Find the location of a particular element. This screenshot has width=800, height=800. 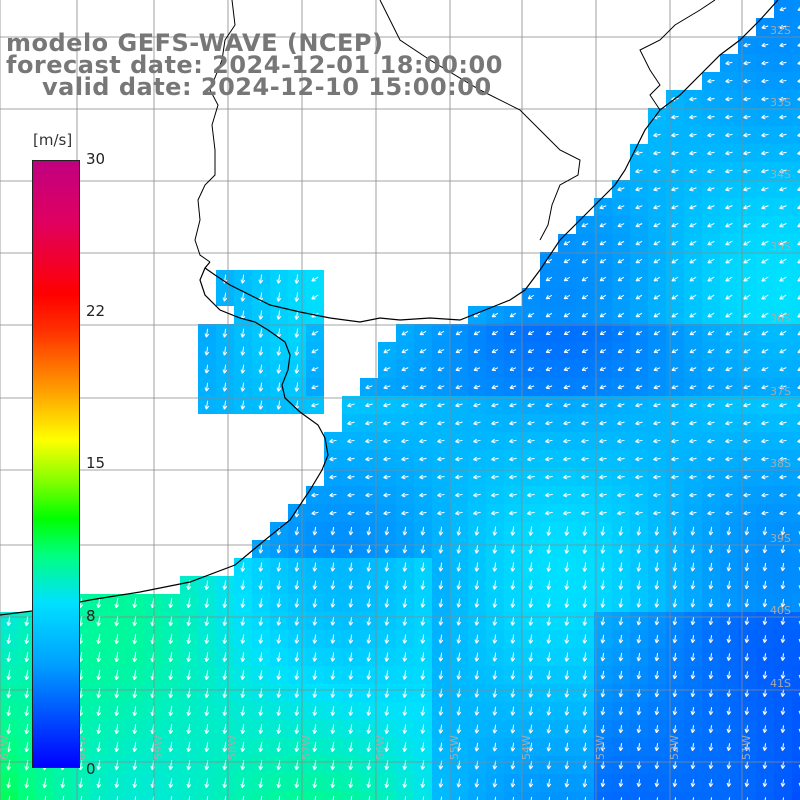

longitude-label: 52W is located at coordinates (674, 747).